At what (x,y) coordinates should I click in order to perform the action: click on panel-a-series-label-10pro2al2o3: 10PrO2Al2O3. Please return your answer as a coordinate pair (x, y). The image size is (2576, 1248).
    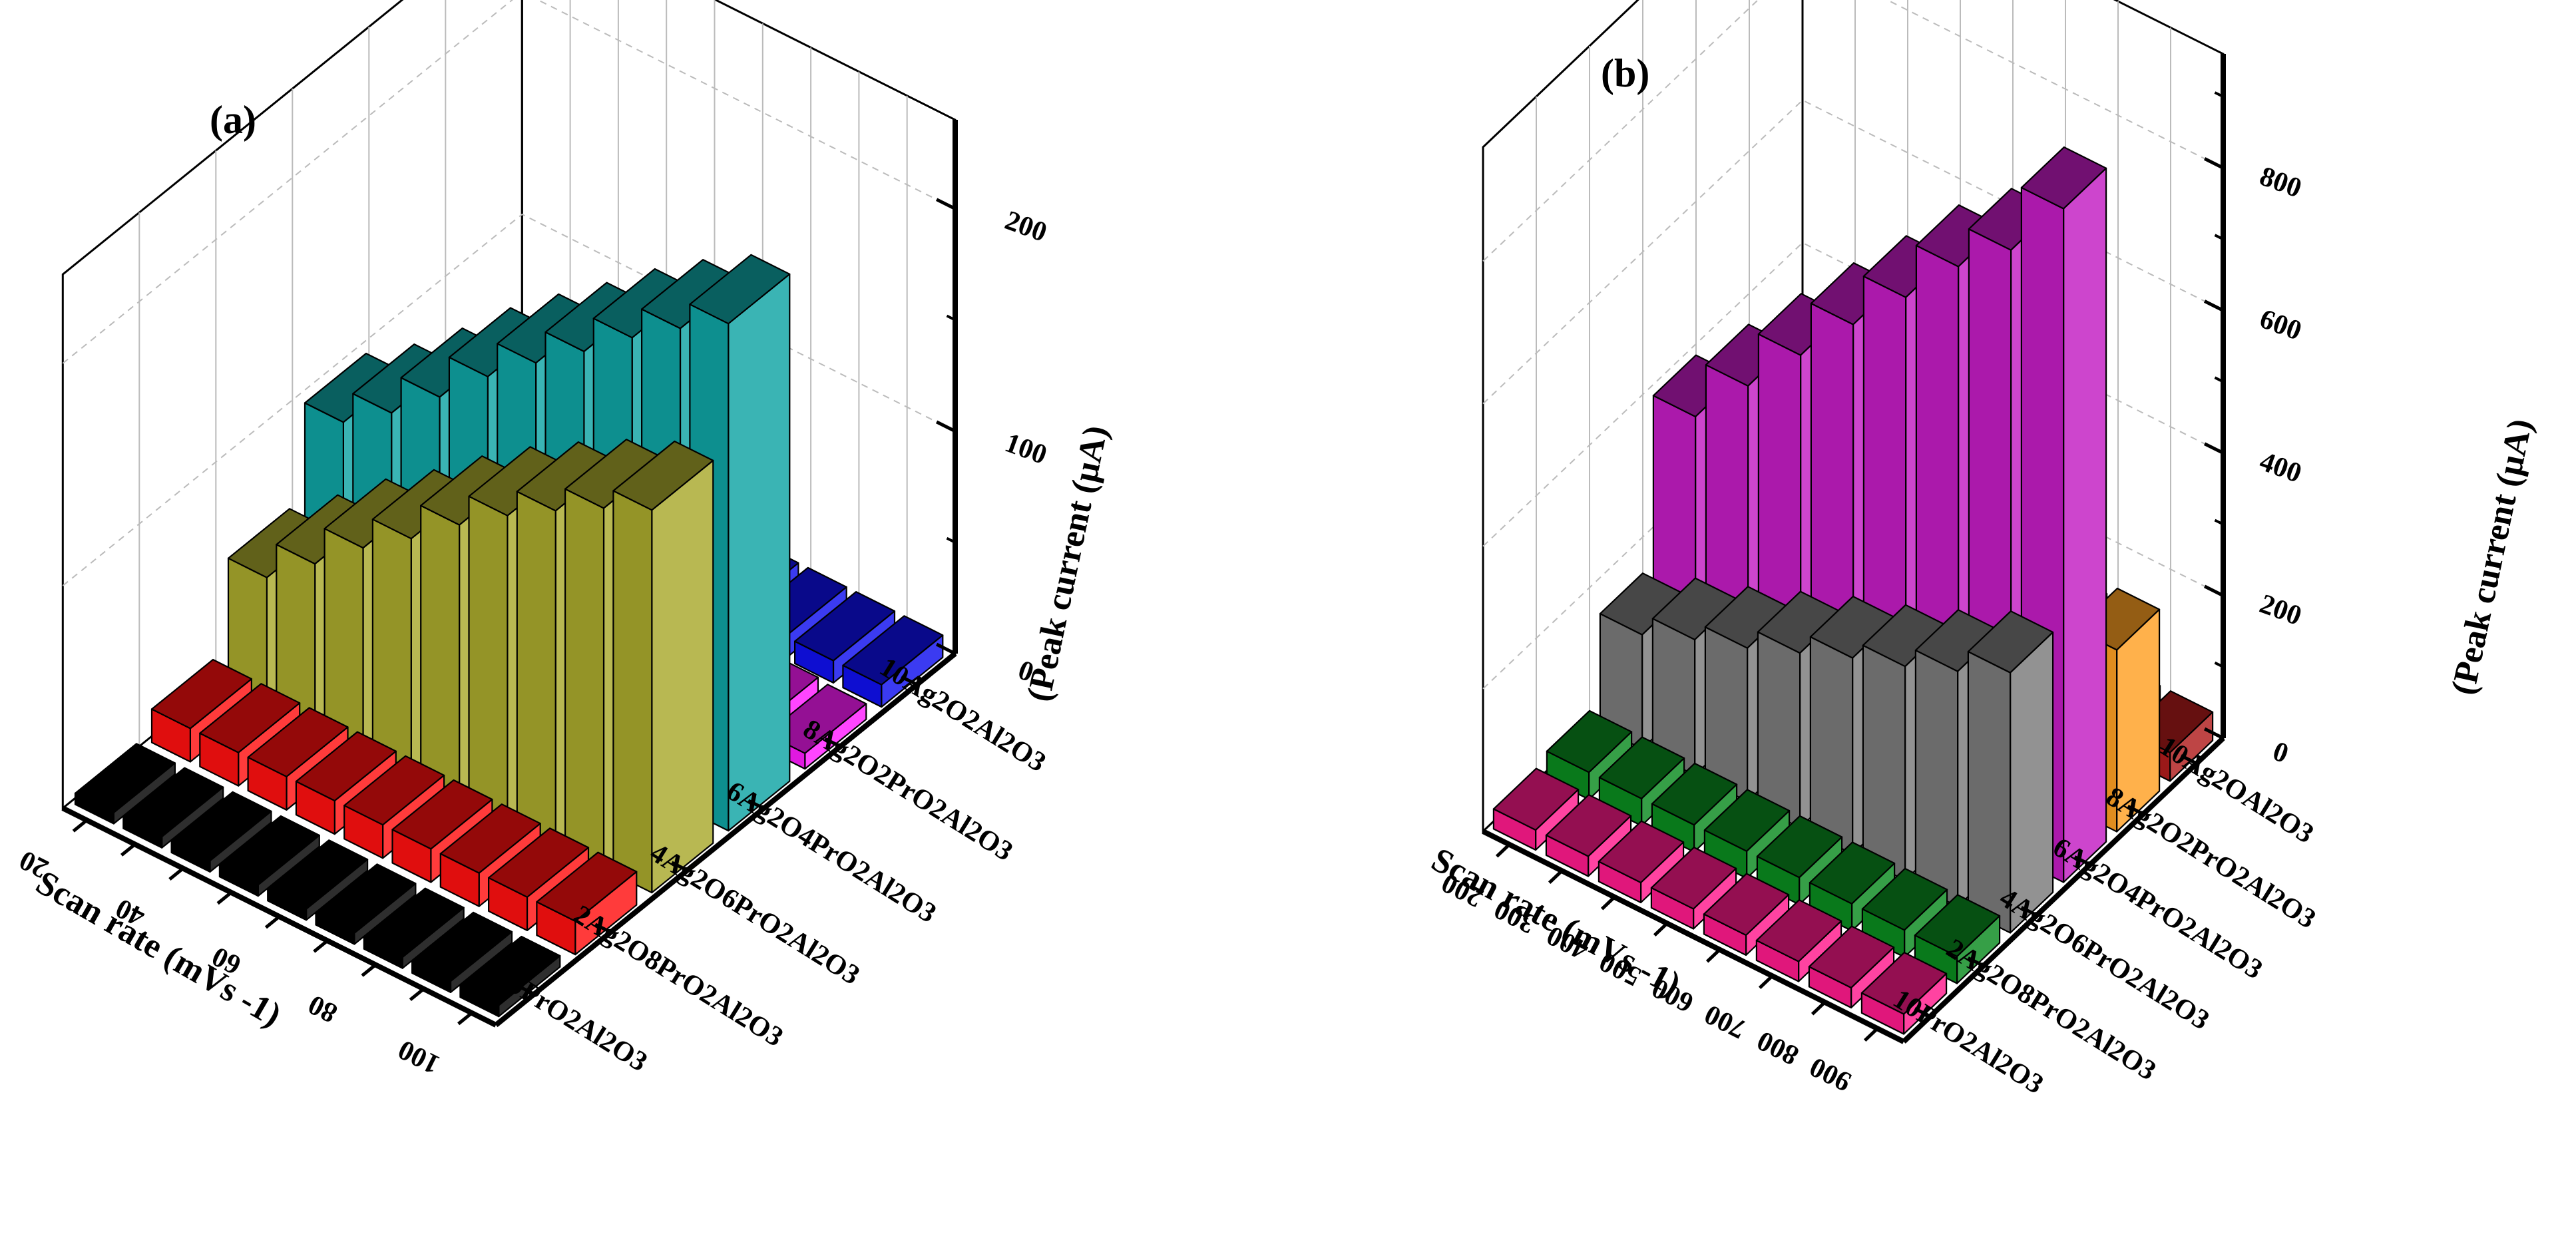
    Looking at the image, I should click on (571, 1019).